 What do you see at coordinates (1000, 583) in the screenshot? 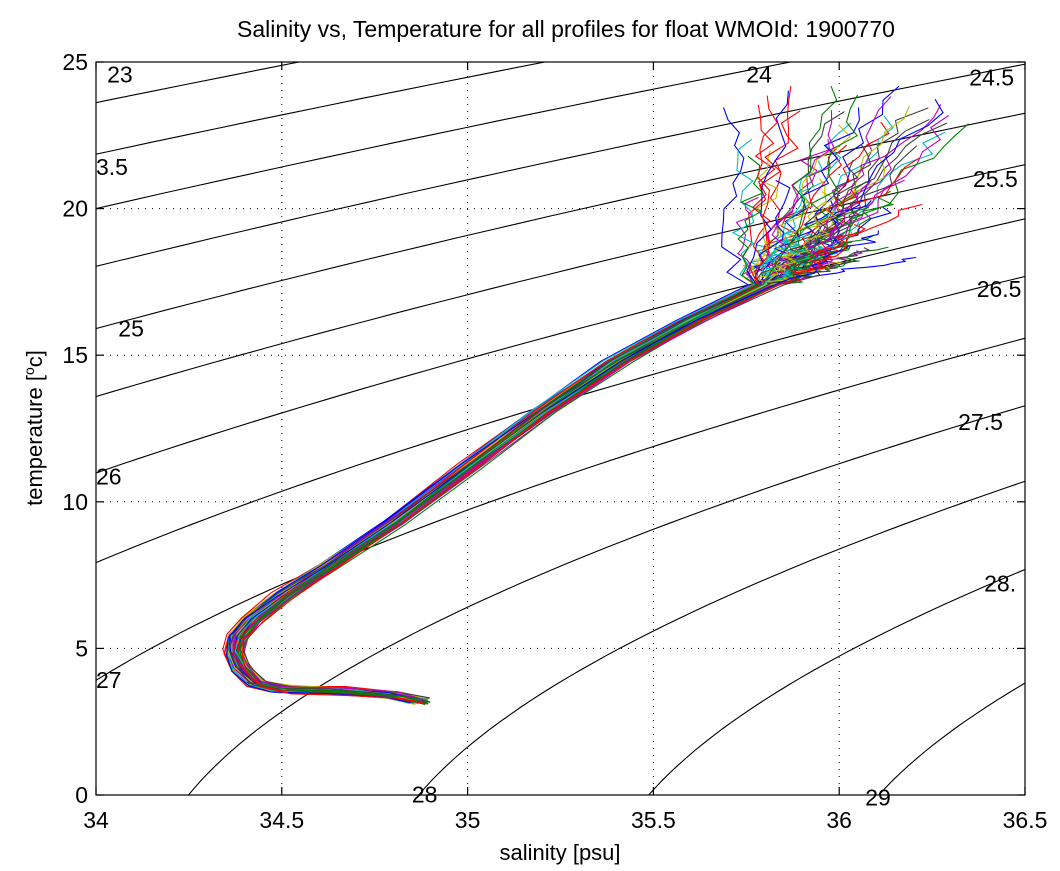
I see `contour-label: 28.` at bounding box center [1000, 583].